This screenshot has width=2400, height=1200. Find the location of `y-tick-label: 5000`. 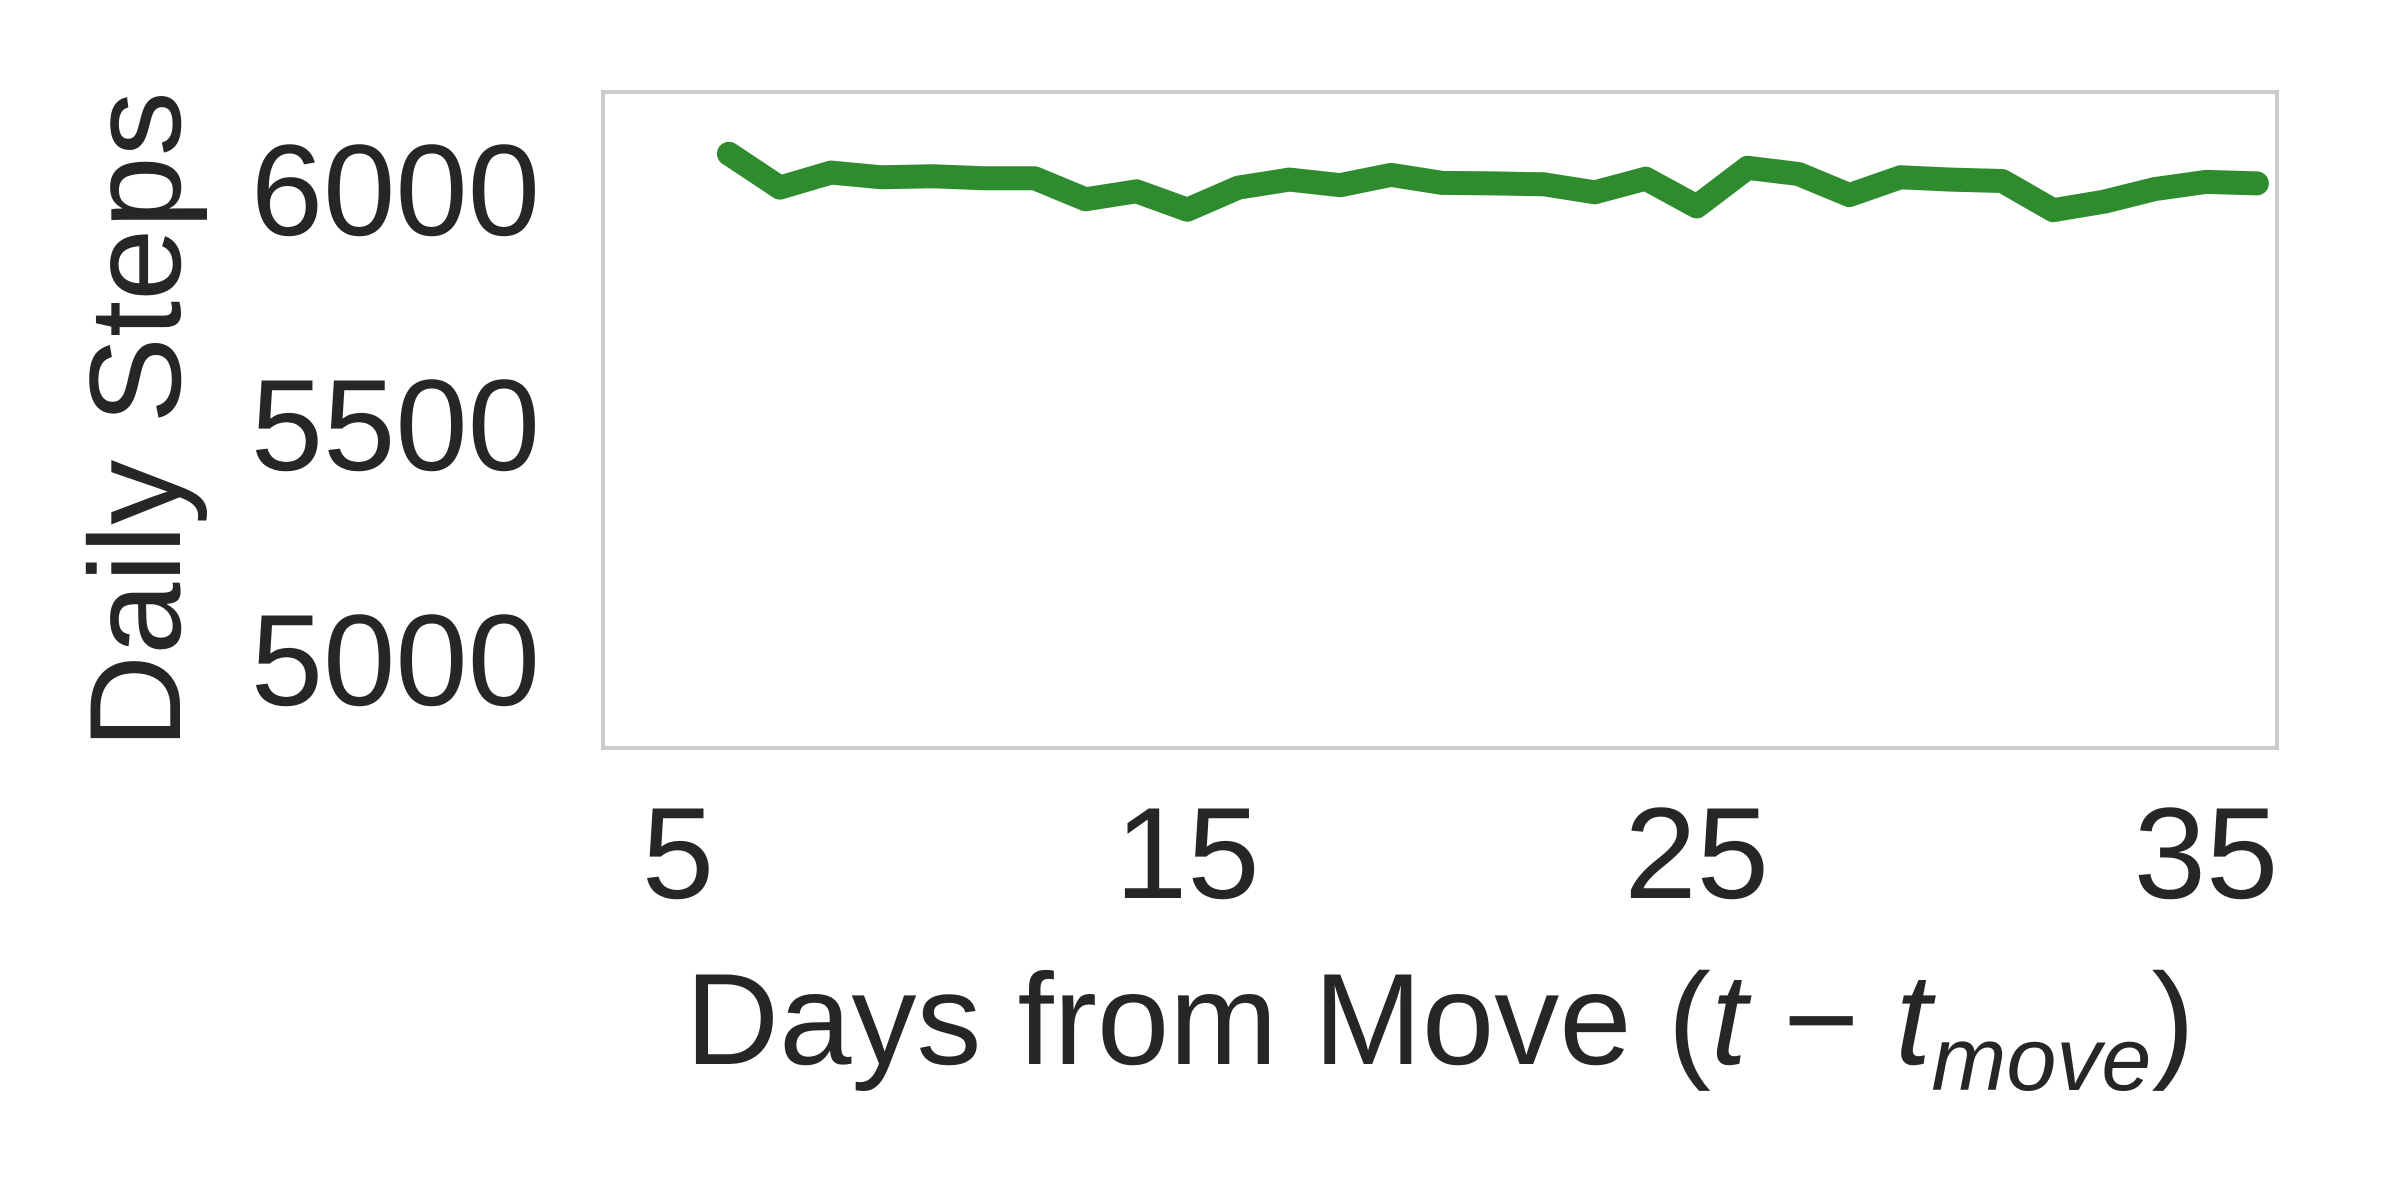

y-tick-label: 5000 is located at coordinates (395, 660).